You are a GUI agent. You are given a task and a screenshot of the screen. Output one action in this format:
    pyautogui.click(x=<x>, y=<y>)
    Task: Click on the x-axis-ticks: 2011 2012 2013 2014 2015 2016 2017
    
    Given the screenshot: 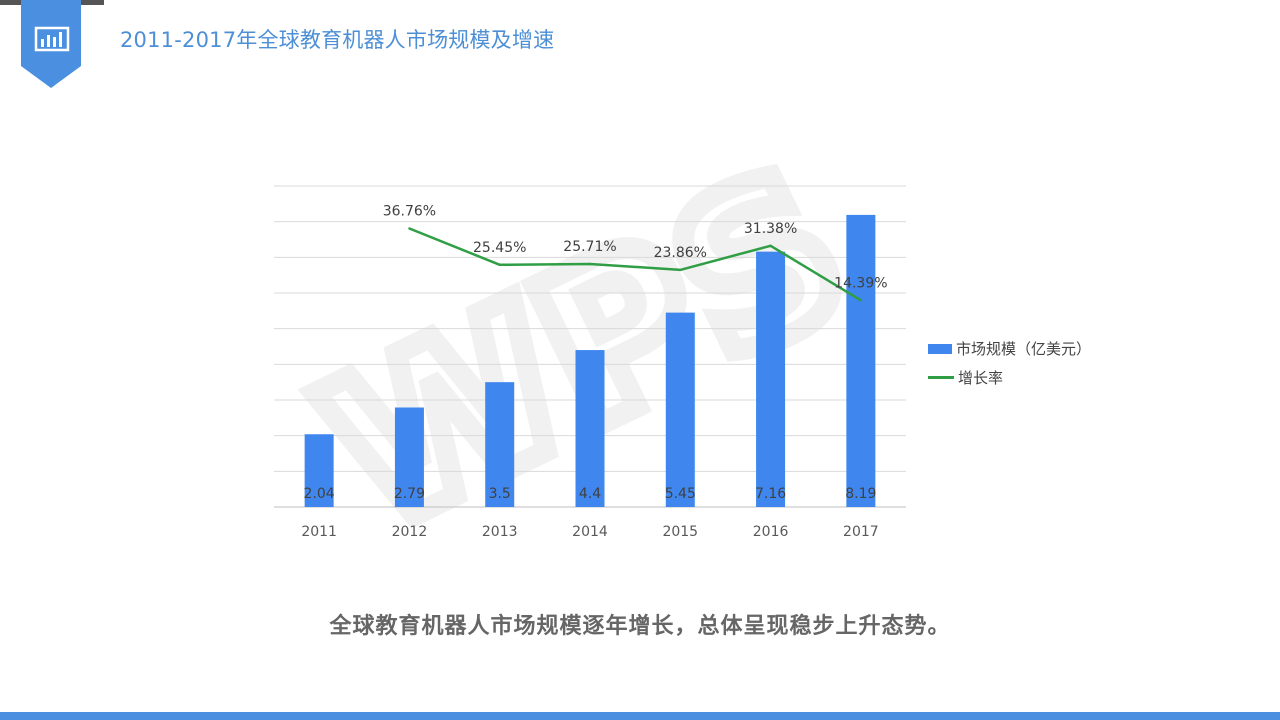 What is the action you would take?
    pyautogui.click(x=589, y=532)
    